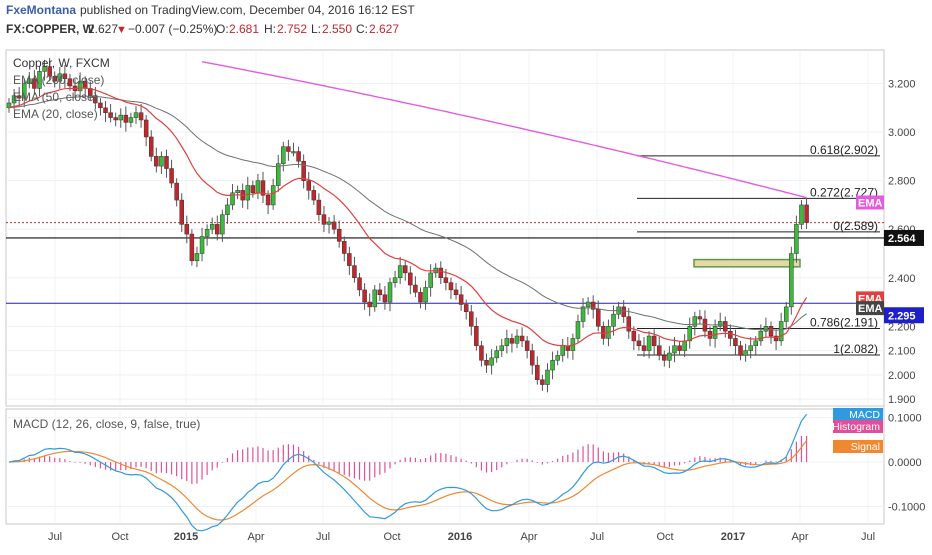 Image resolution: width=932 pixels, height=555 pixels. I want to click on level-tag-bg, so click(904, 315).